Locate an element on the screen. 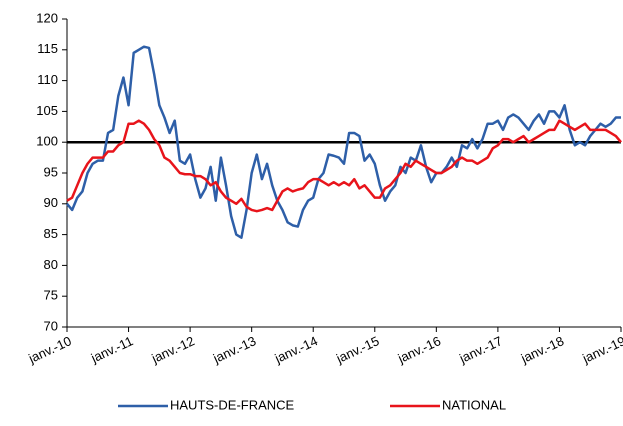 Image resolution: width=623 pixels, height=426 pixels. x-tick-label: janv.-16 is located at coordinates (419, 349).